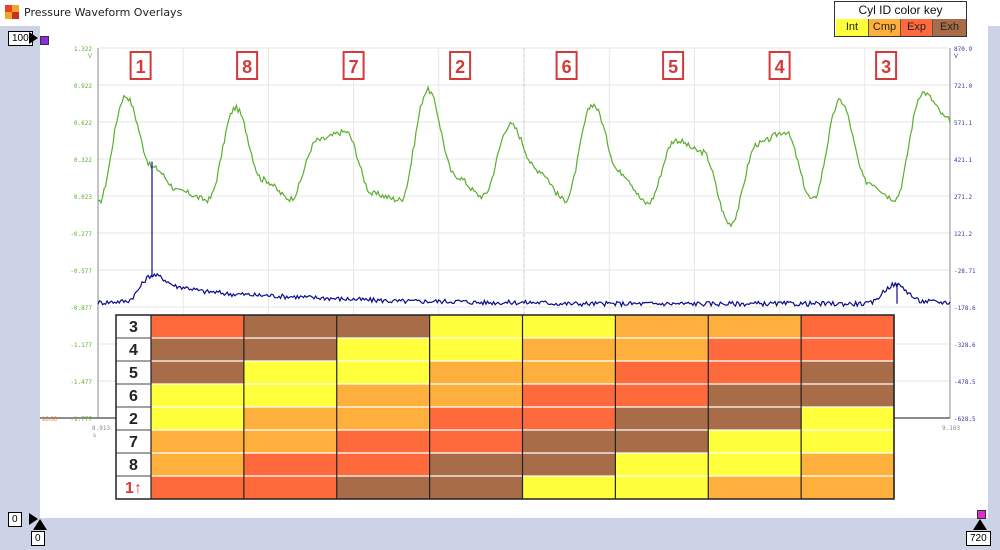 The height and width of the screenshot is (550, 1000). What do you see at coordinates (90, 57) in the screenshot?
I see `left-unit-label: V` at bounding box center [90, 57].